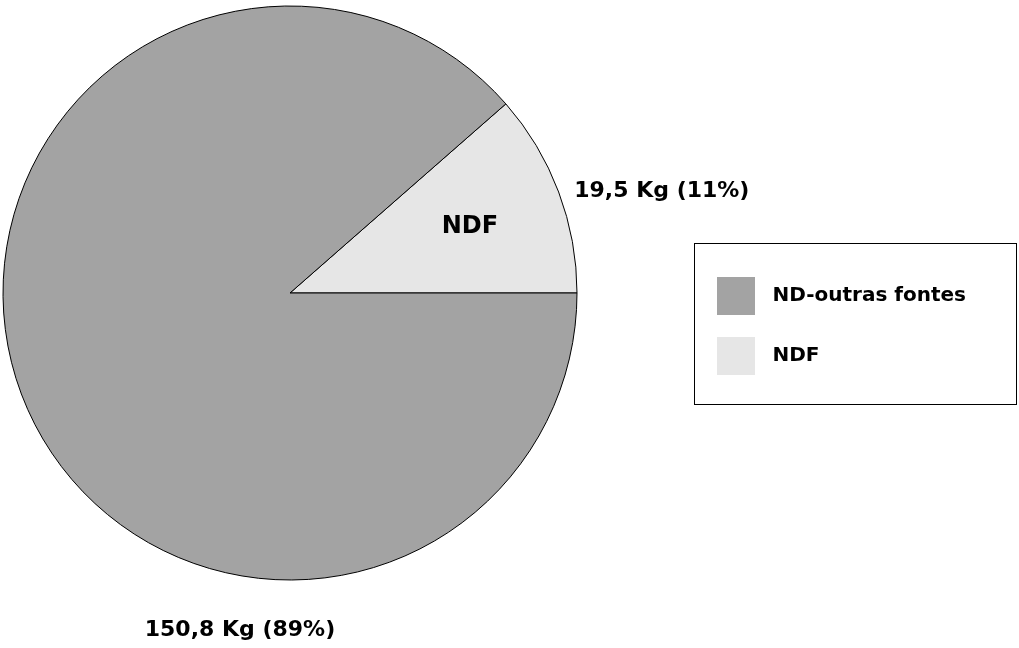 The image size is (1019, 648). Describe the element at coordinates (796, 354) in the screenshot. I see `legend-label: NDF` at that location.